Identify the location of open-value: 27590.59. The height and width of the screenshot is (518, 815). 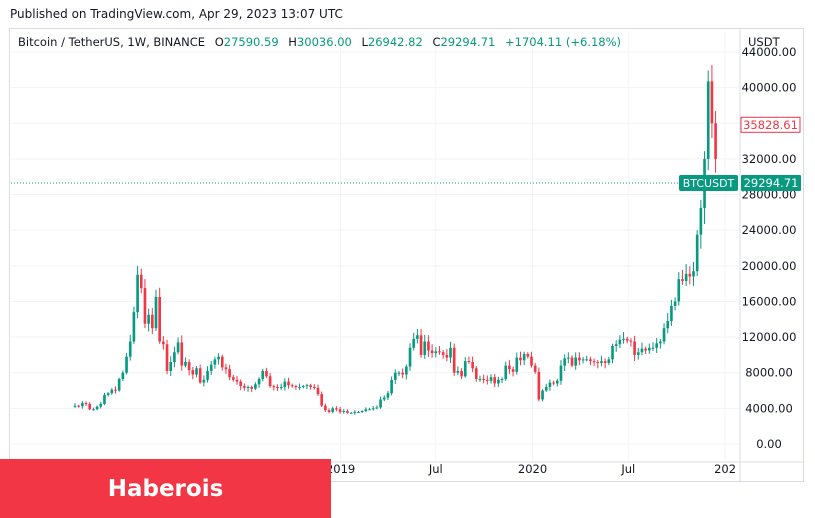
(251, 42).